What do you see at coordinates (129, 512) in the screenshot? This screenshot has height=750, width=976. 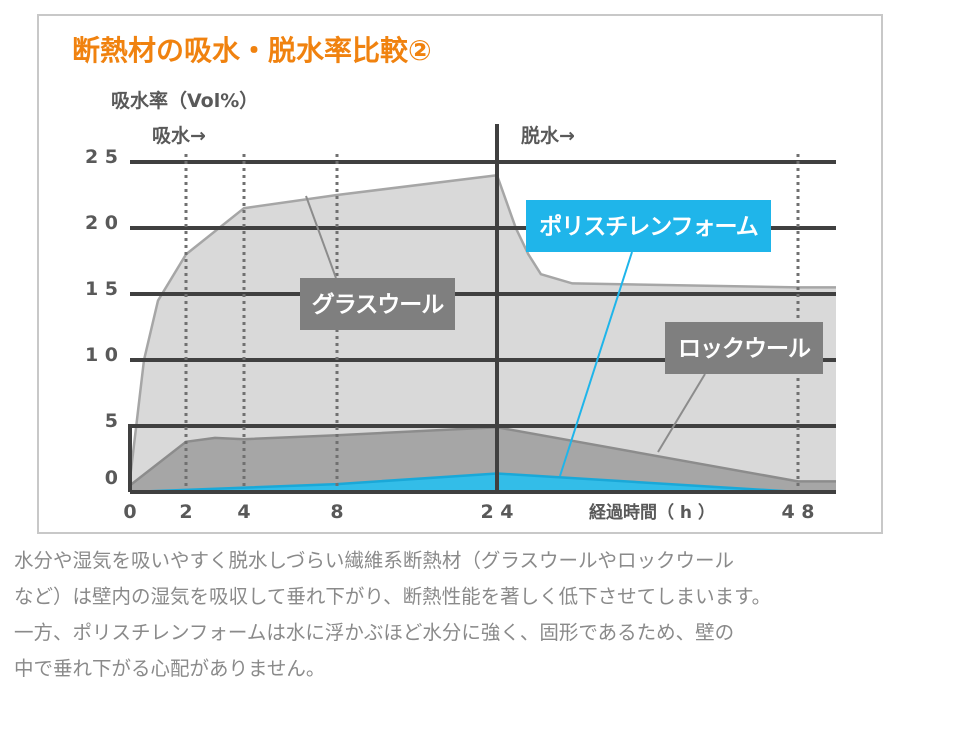 I see `x-tick-label: 0` at bounding box center [129, 512].